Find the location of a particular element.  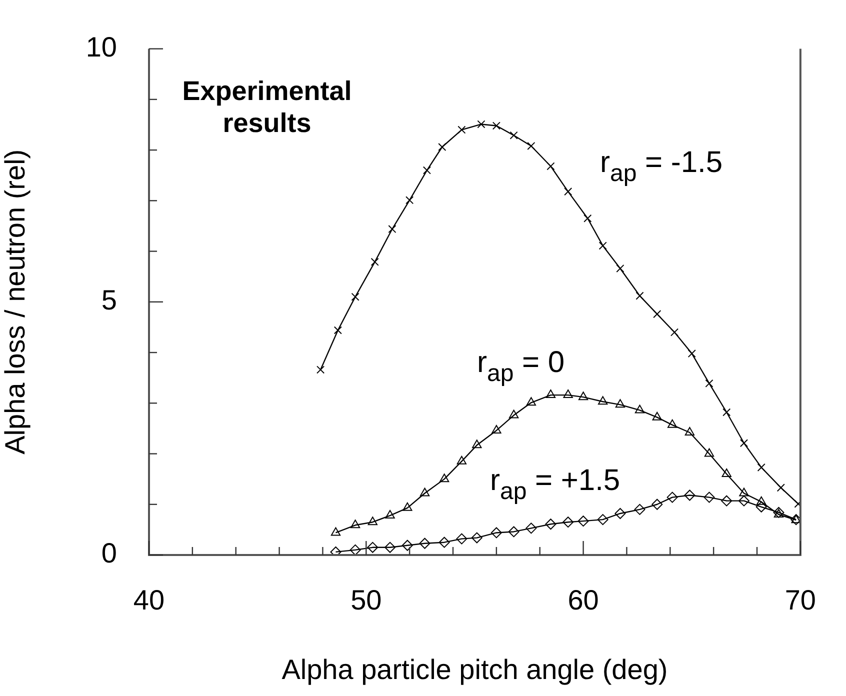

x-tick-label: 60 is located at coordinates (583, 600).